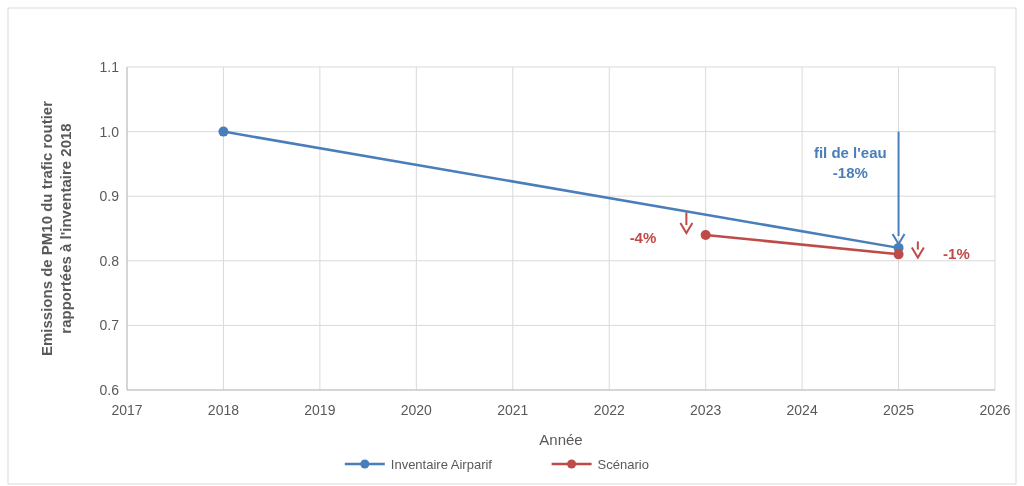 The width and height of the screenshot is (1024, 486). Describe the element at coordinates (802, 410) in the screenshot. I see `x-tick-label: 2024` at that location.